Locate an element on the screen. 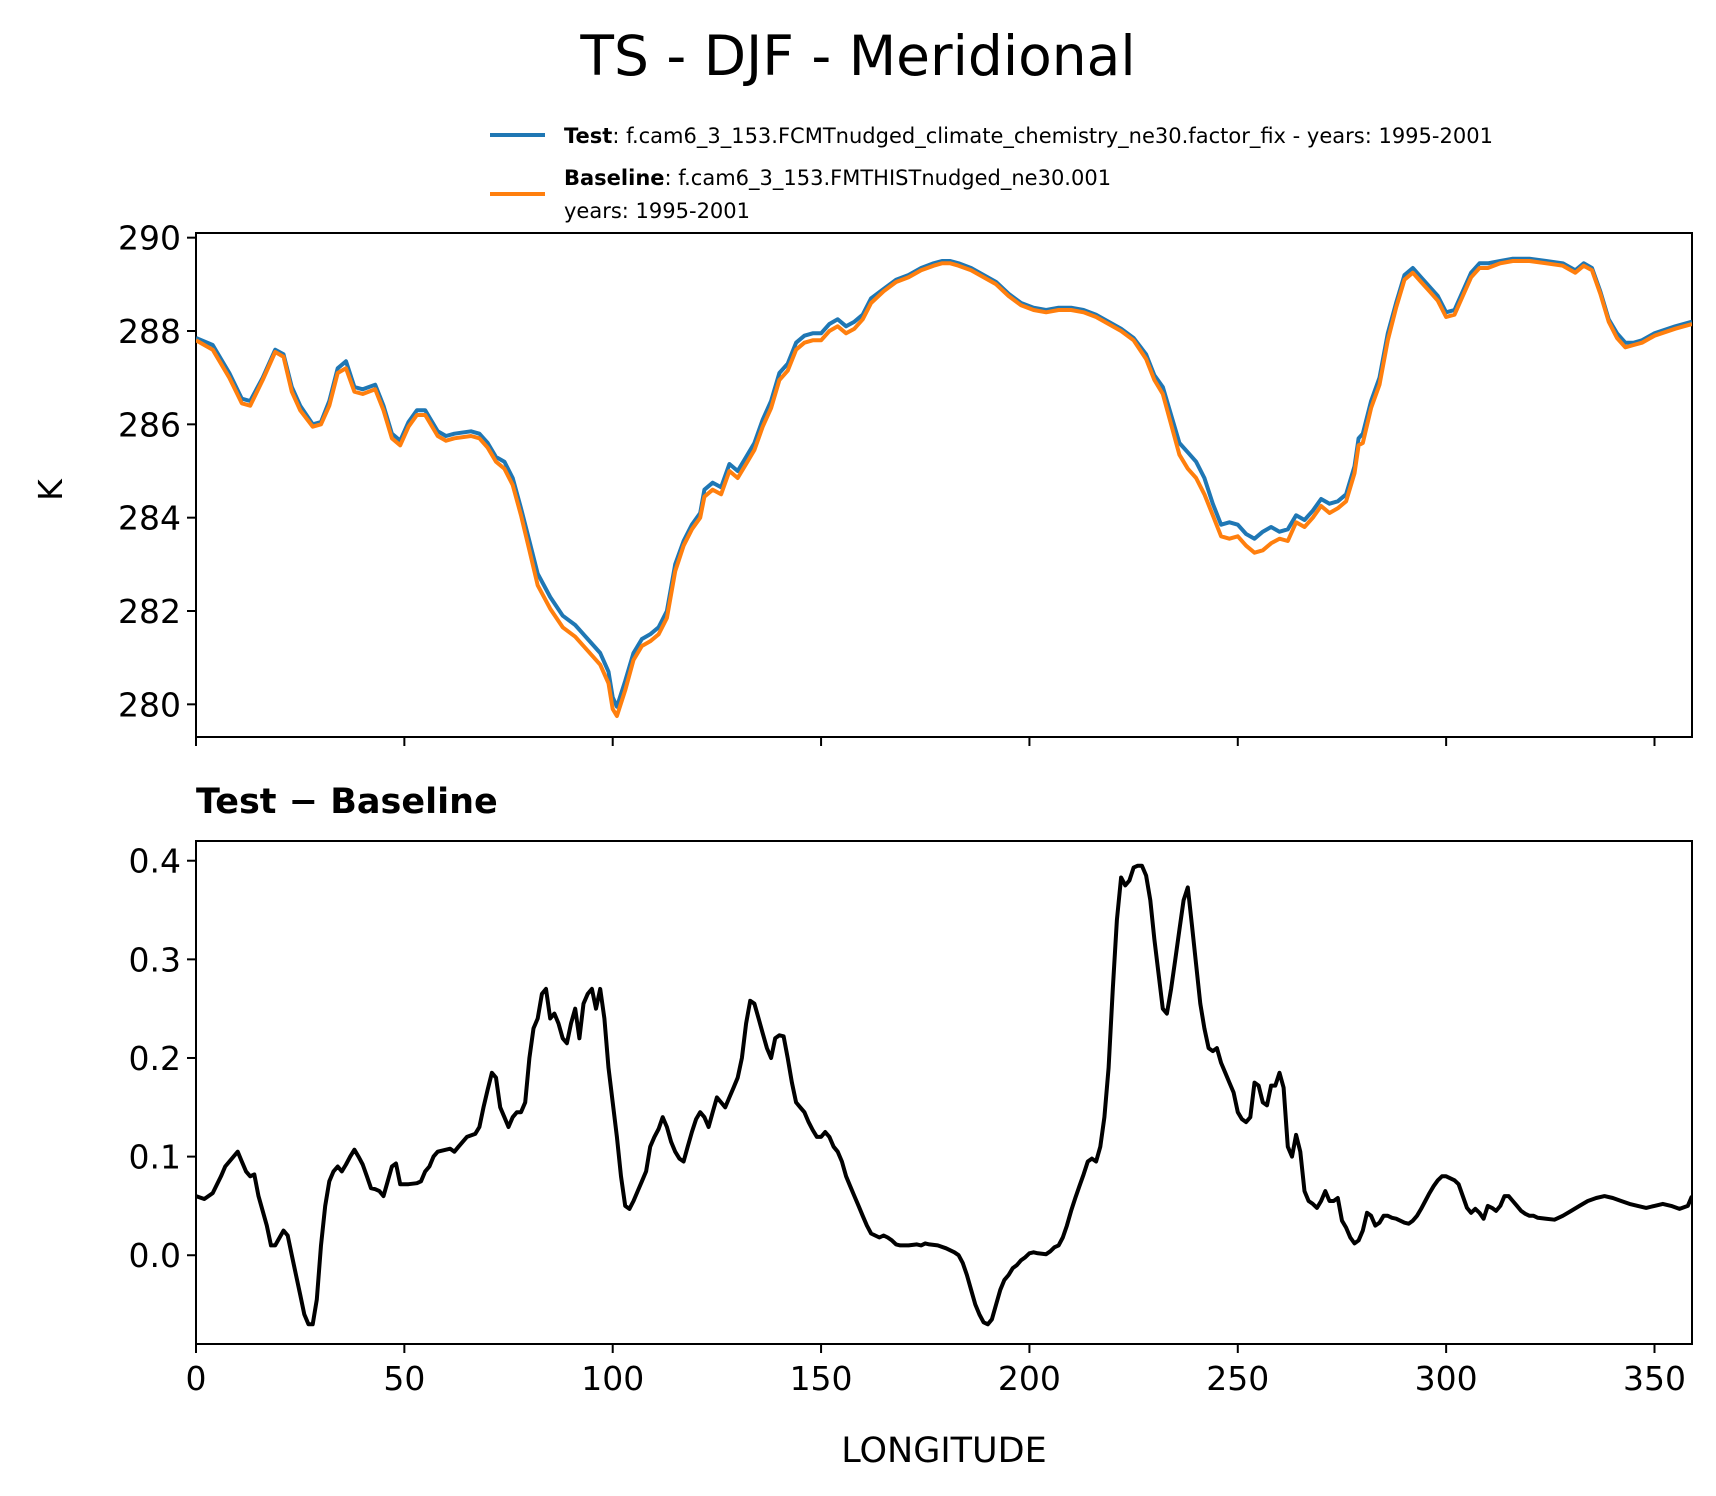 The width and height of the screenshot is (1716, 1496). x-tick-label: 200 is located at coordinates (1029, 1378).